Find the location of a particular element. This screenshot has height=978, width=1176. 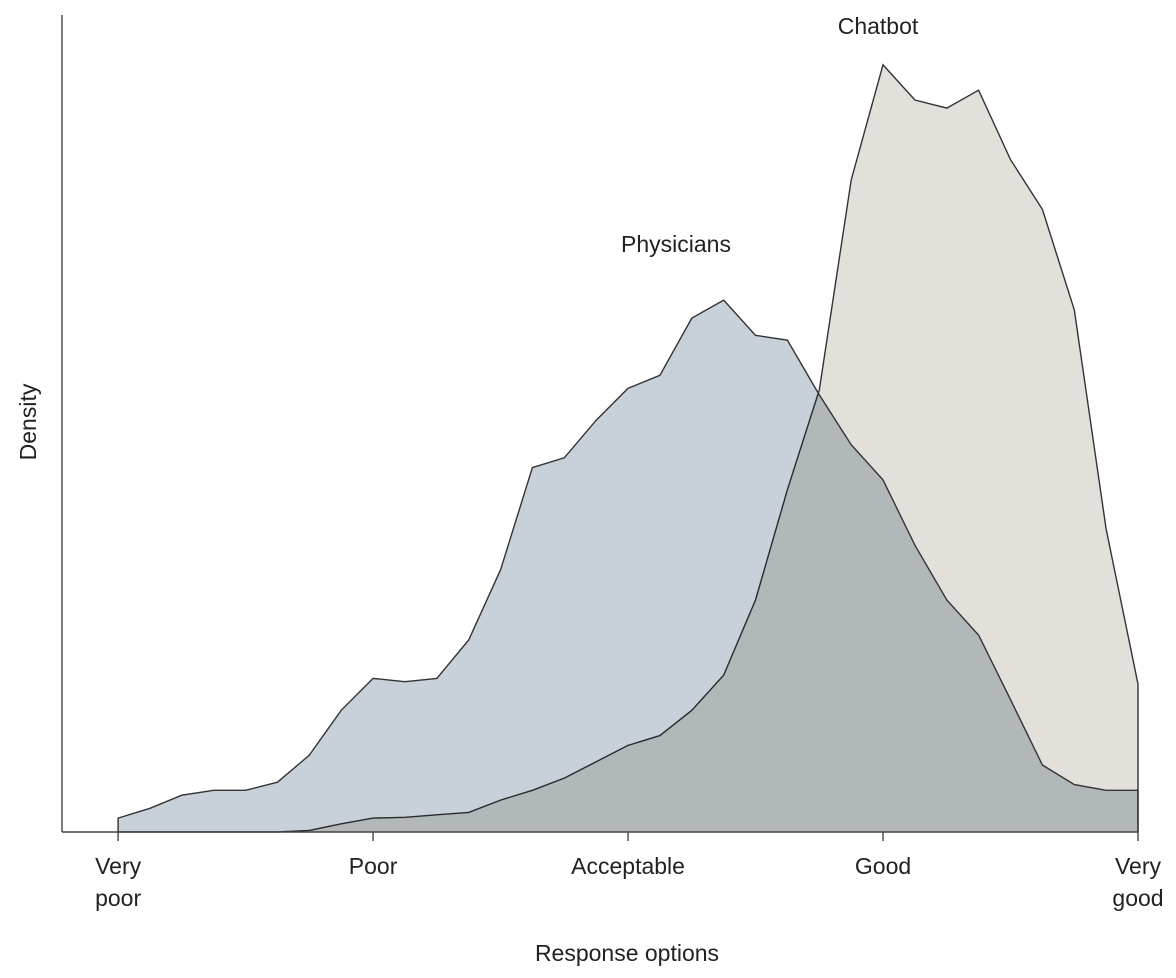

x-tick-label: Very poor is located at coordinates (118, 882).